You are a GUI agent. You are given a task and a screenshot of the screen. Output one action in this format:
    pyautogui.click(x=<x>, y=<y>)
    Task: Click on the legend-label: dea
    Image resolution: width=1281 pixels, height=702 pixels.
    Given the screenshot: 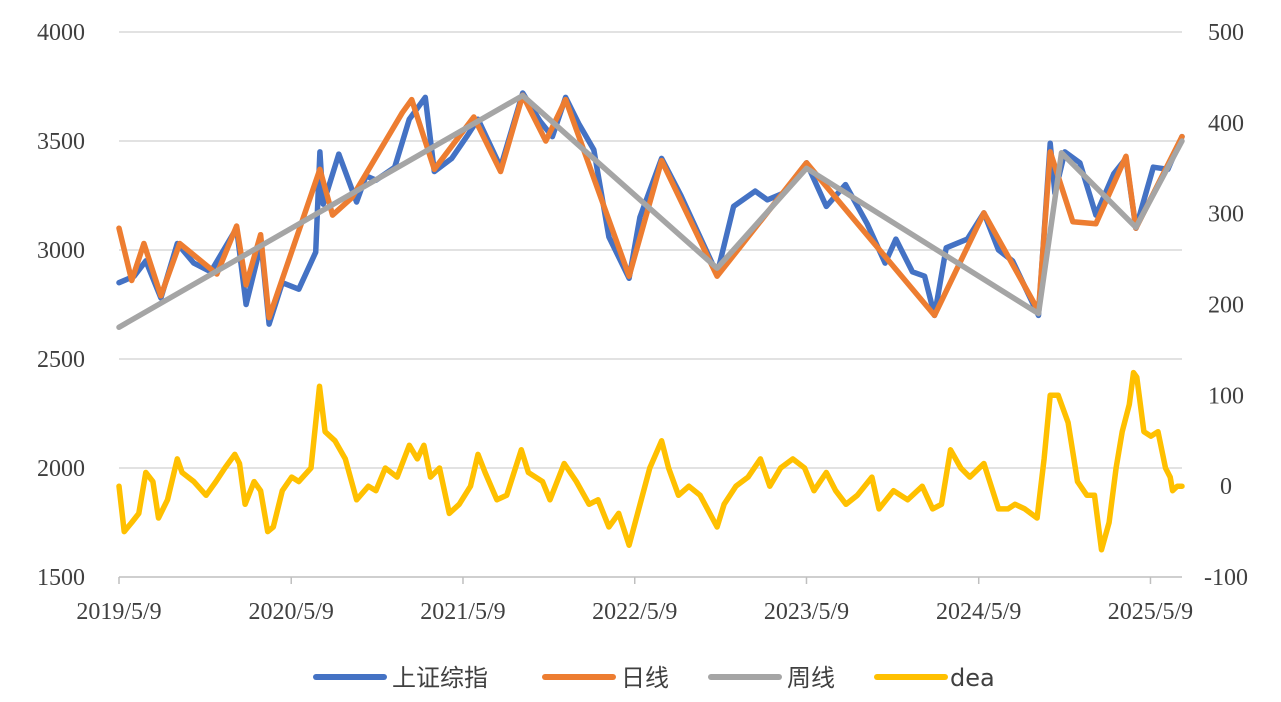 What is the action you would take?
    pyautogui.click(x=972, y=678)
    